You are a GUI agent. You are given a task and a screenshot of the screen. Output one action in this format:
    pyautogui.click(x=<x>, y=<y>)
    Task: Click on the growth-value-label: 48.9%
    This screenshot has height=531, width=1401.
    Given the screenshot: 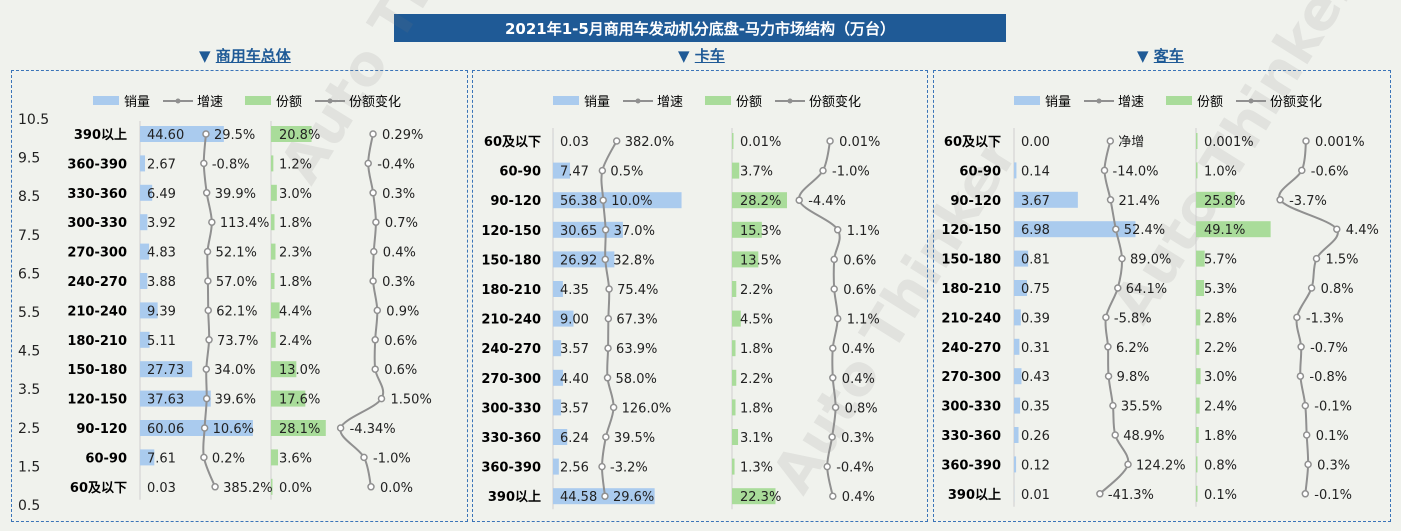 What is the action you would take?
    pyautogui.click(x=1143, y=436)
    